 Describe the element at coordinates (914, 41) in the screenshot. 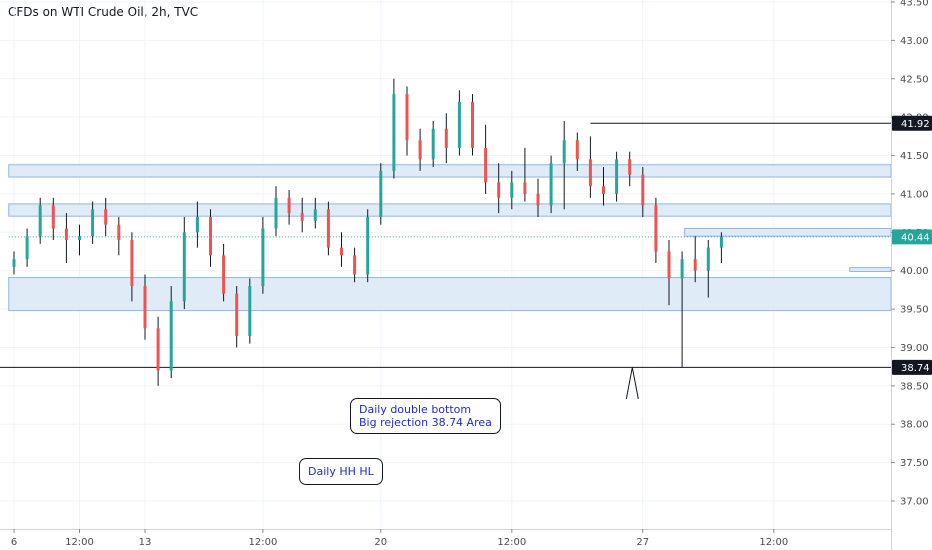

I see `y-tick-label: 43.00` at that location.